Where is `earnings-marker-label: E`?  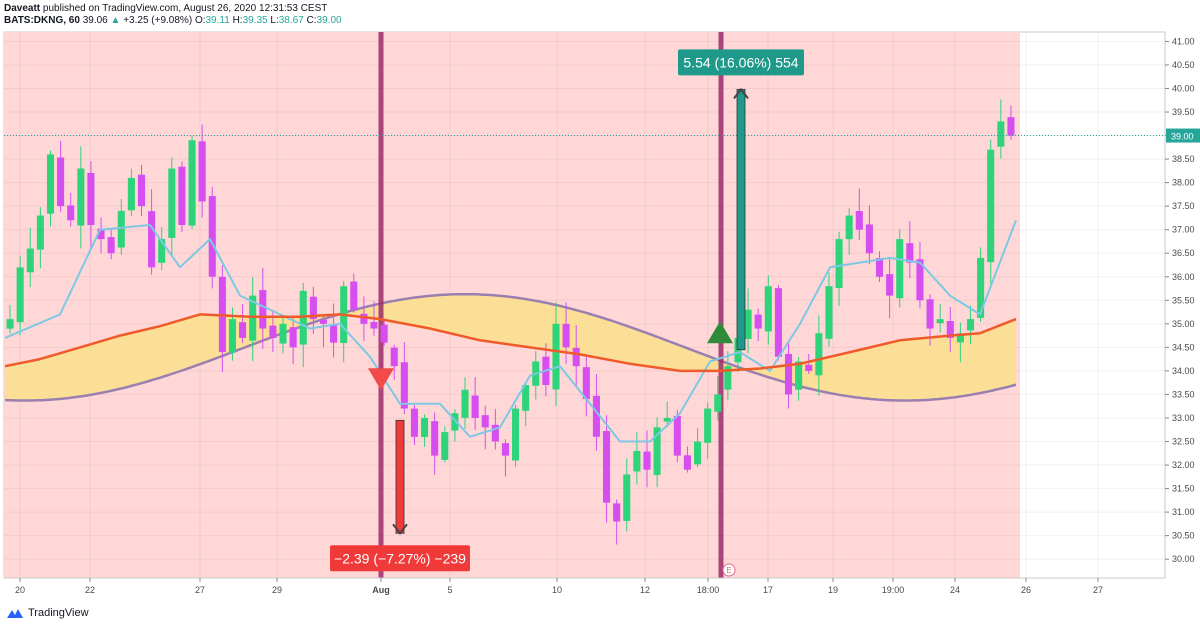 earnings-marker-label: E is located at coordinates (728, 570).